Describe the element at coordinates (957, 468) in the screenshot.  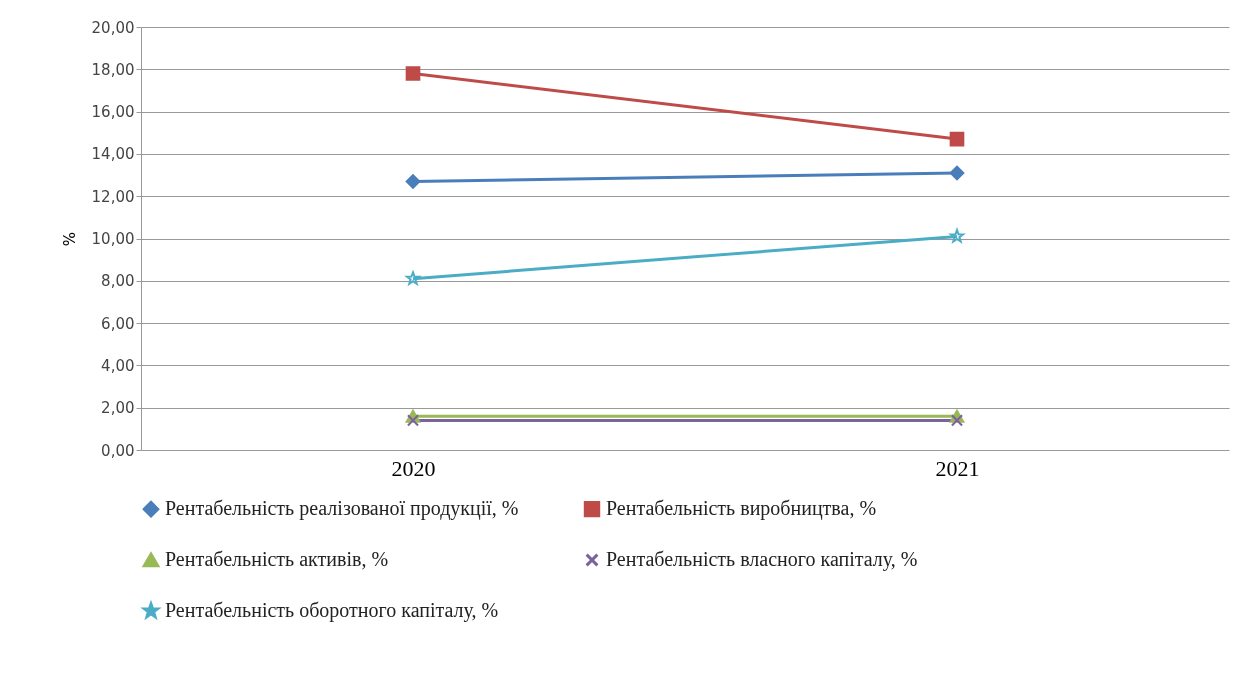
I see `x-tick-label: 2021` at that location.